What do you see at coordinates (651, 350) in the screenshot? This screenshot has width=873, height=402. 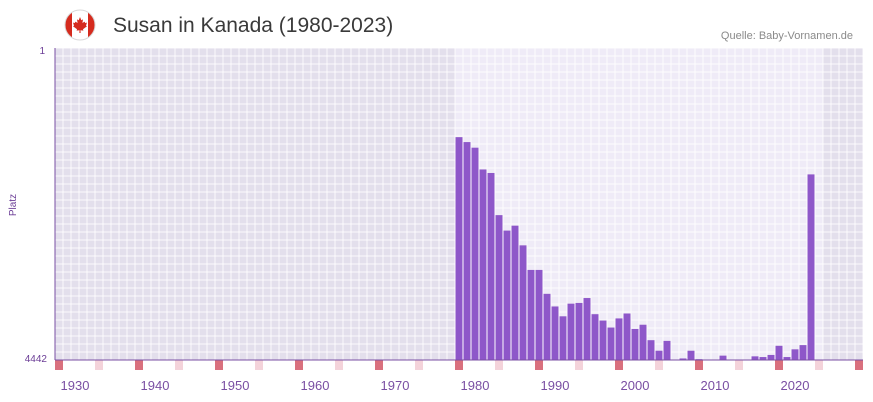 I see `bar-2002` at bounding box center [651, 350].